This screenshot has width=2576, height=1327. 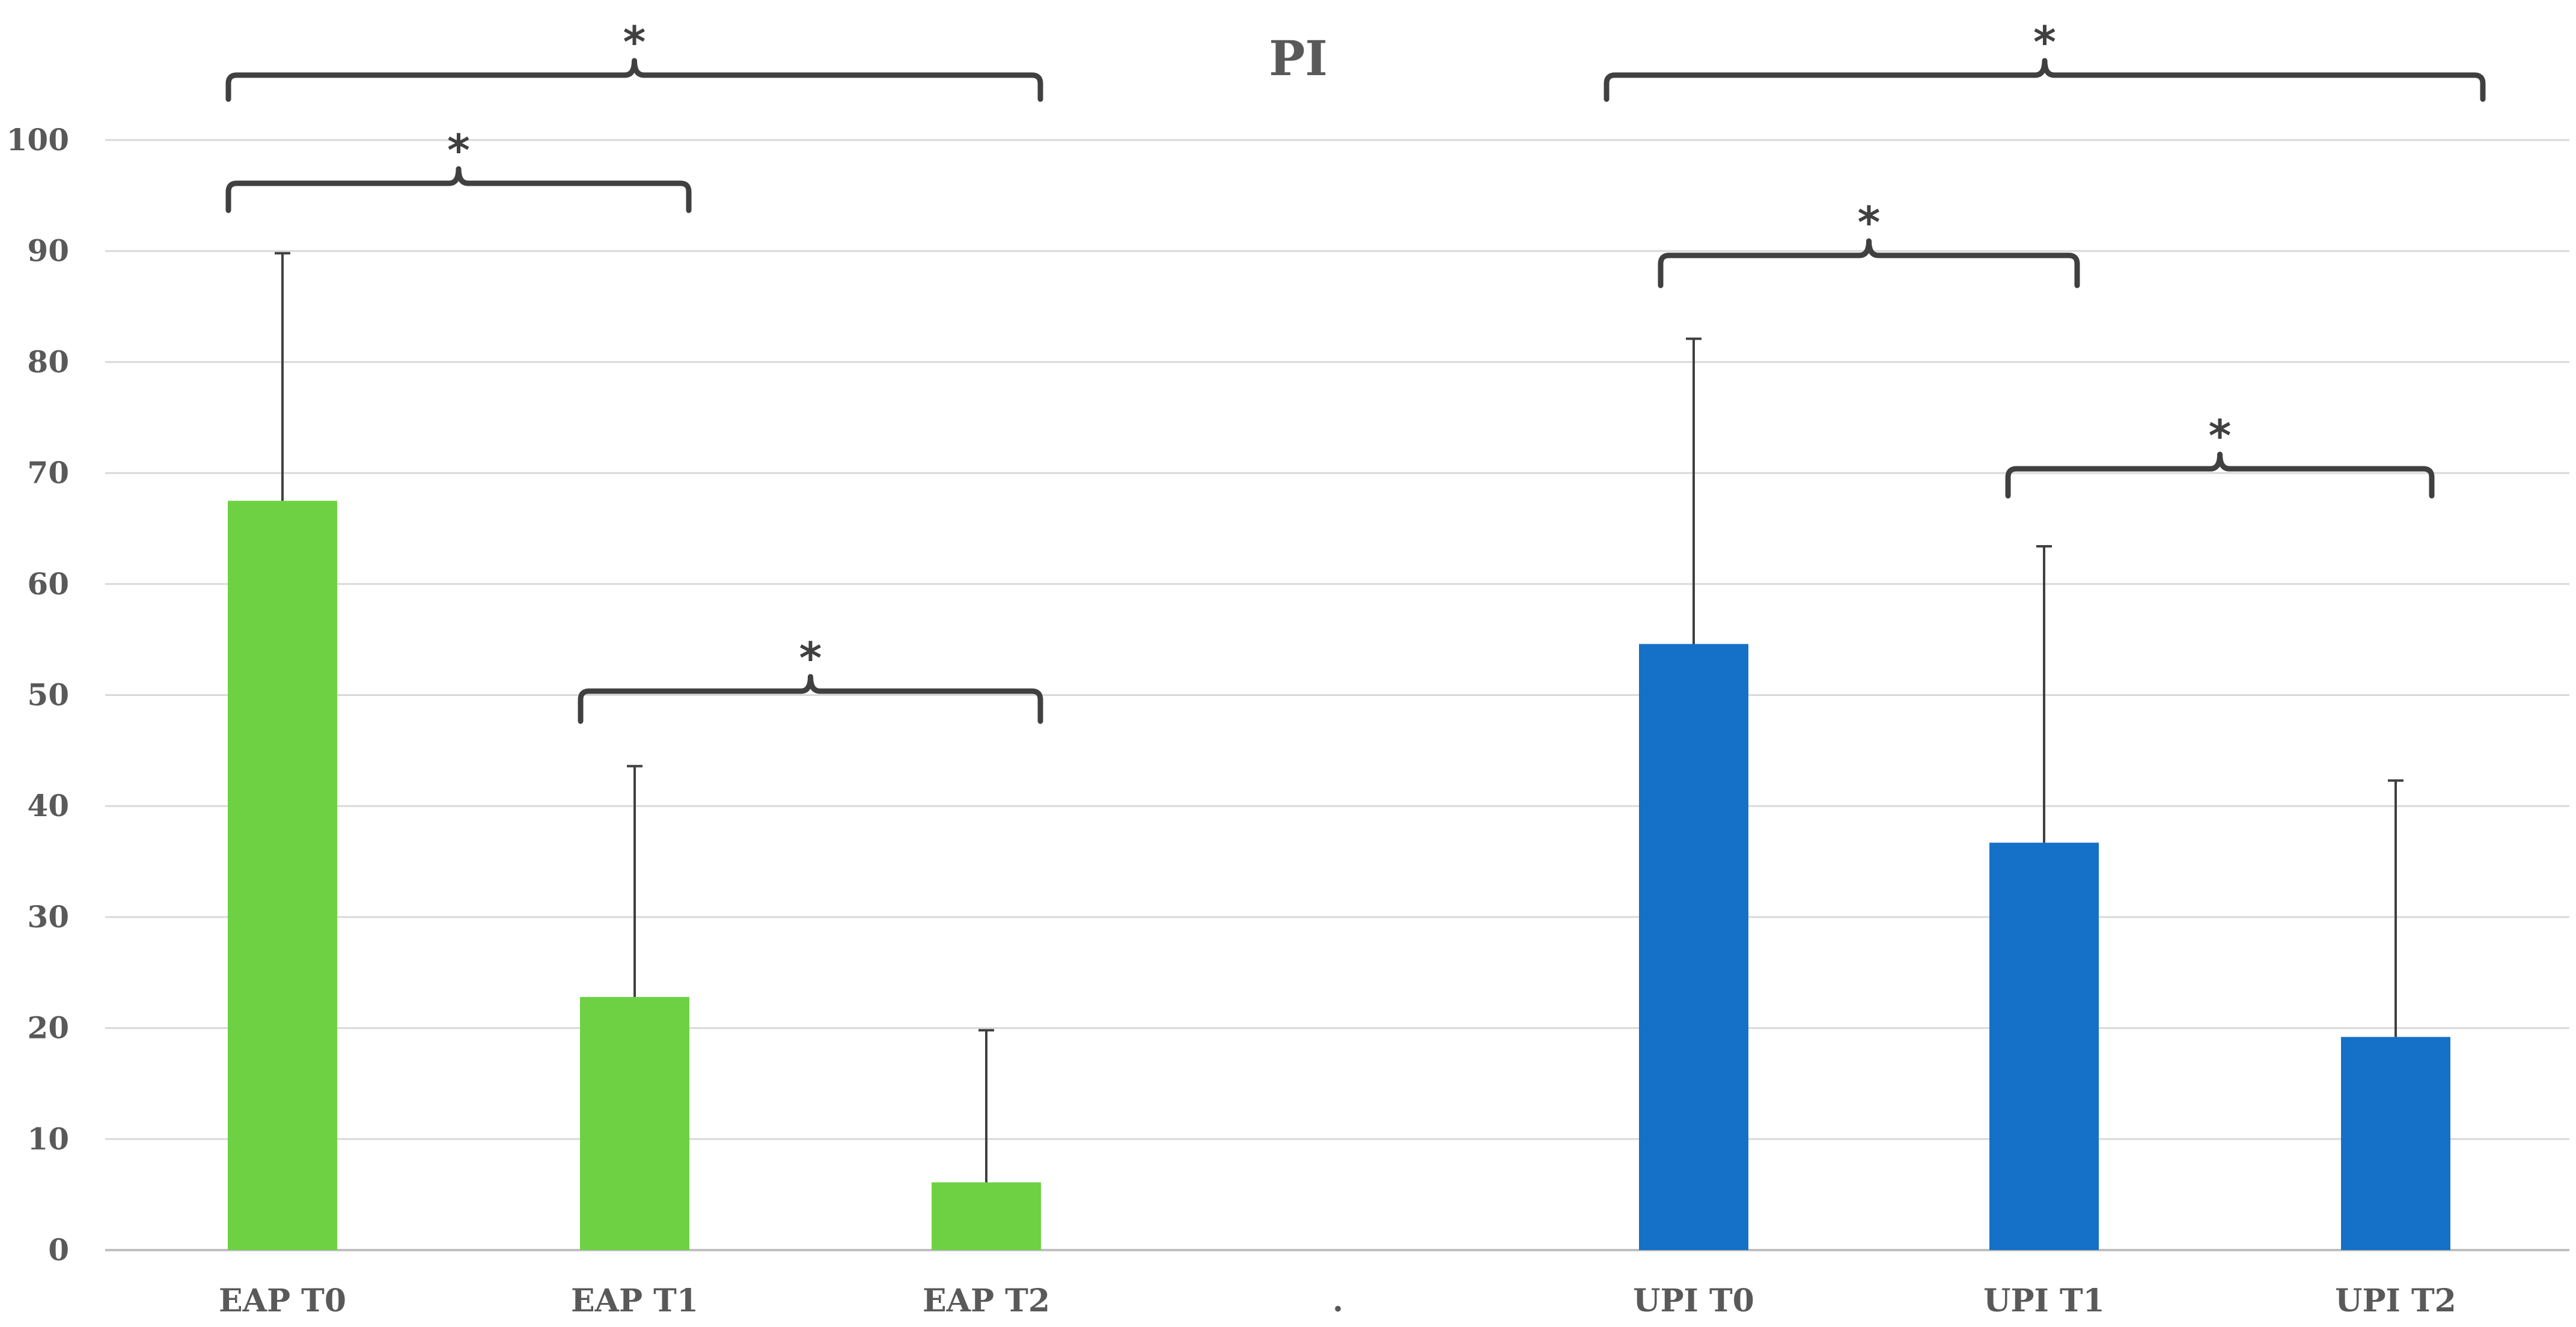 I want to click on category-label: UPI T2, so click(x=2395, y=1301).